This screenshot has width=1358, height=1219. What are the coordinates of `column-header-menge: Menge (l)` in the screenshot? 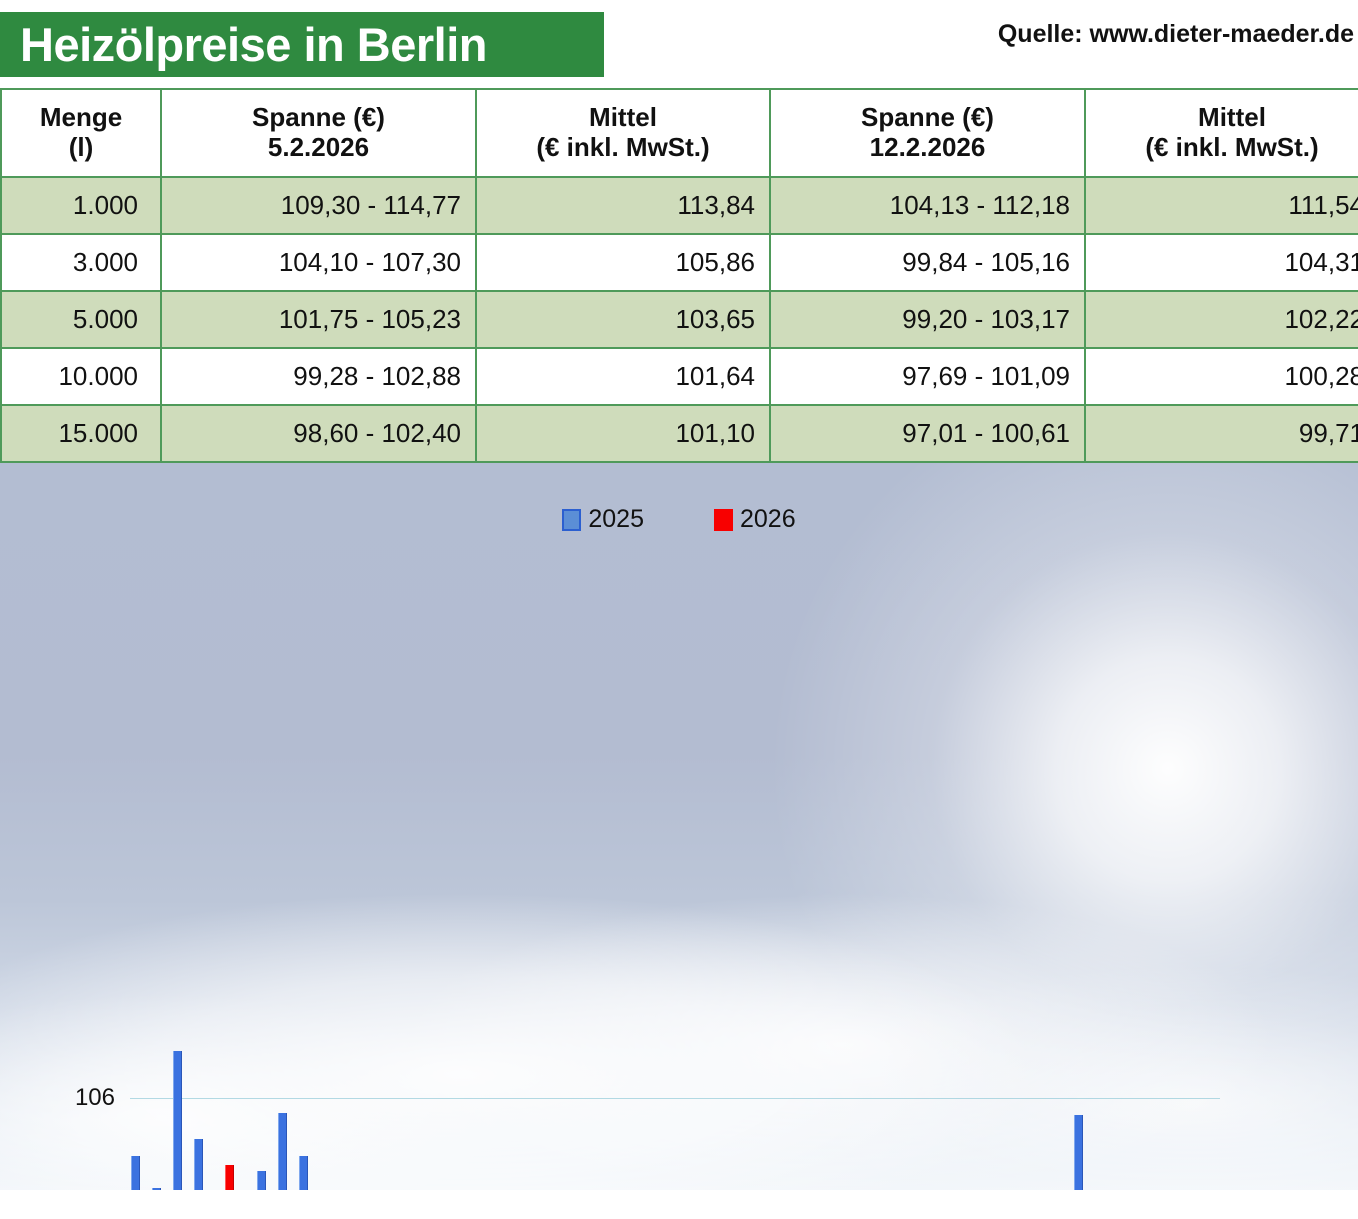 It's located at (81, 133).